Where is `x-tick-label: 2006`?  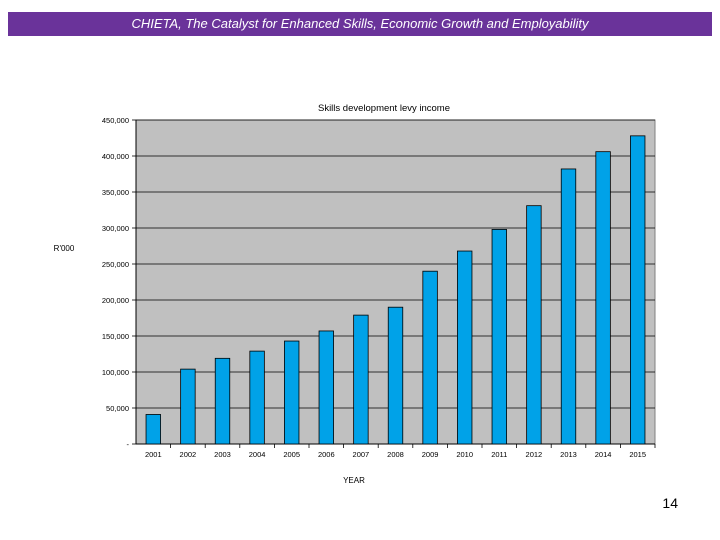 x-tick-label: 2006 is located at coordinates (326, 454).